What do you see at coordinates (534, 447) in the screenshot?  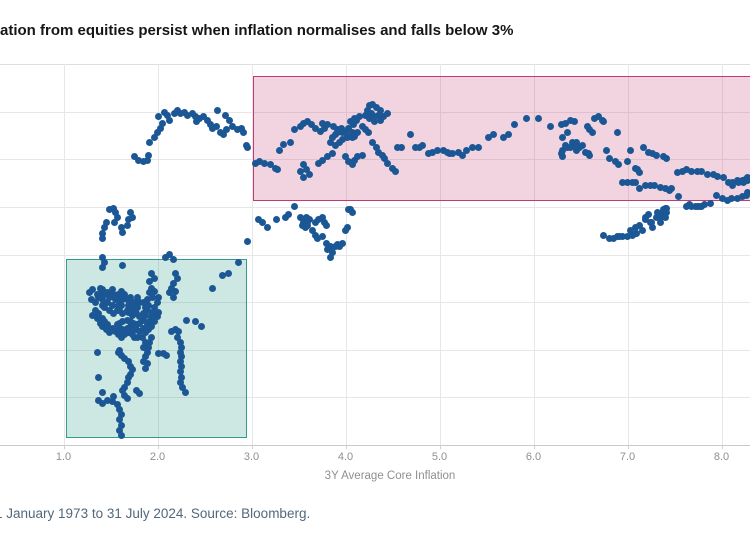 I see `x-tick-mark` at bounding box center [534, 447].